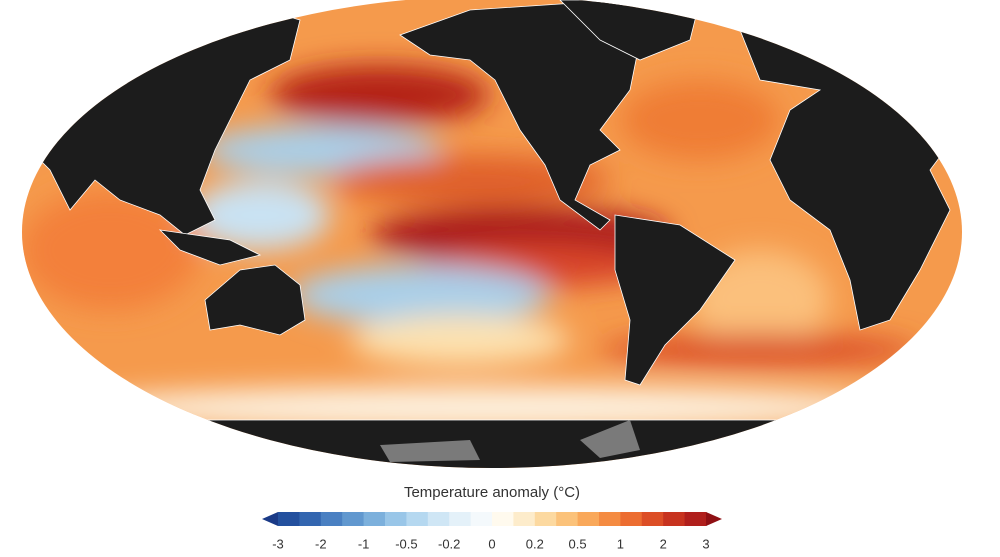  Describe the element at coordinates (364, 543) in the screenshot. I see `tick-label: -1` at that location.